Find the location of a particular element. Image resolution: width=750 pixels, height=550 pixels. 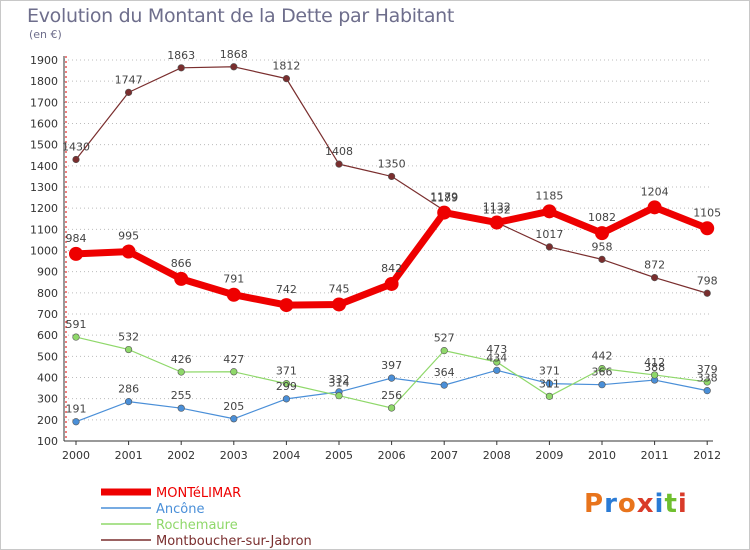

legend-label-0: MONTéLIMAR is located at coordinates (198, 493).